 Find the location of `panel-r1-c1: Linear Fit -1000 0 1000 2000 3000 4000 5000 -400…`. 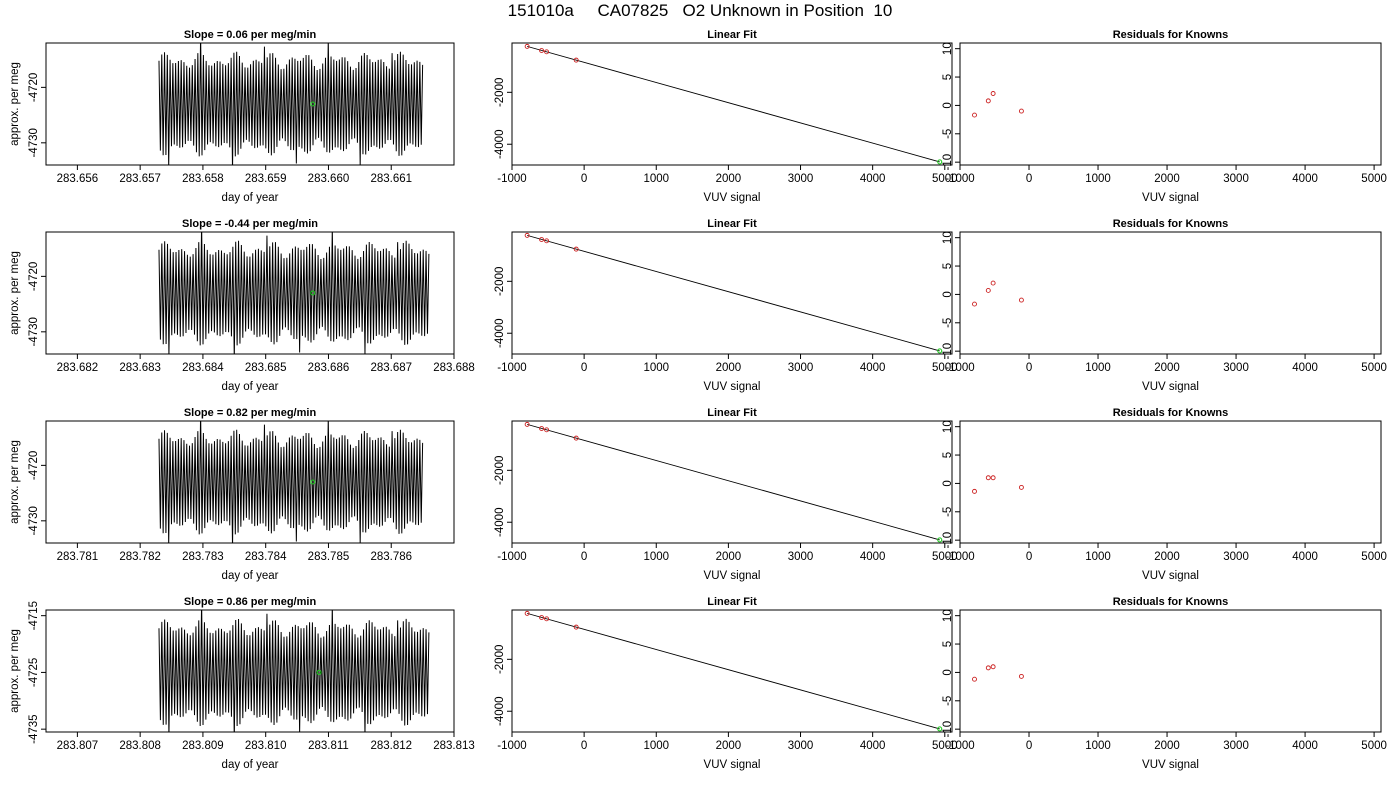

panel-r1-c1: Linear Fit -1000 0 1000 2000 3000 4000 5000 -400… is located at coordinates (726, 305).